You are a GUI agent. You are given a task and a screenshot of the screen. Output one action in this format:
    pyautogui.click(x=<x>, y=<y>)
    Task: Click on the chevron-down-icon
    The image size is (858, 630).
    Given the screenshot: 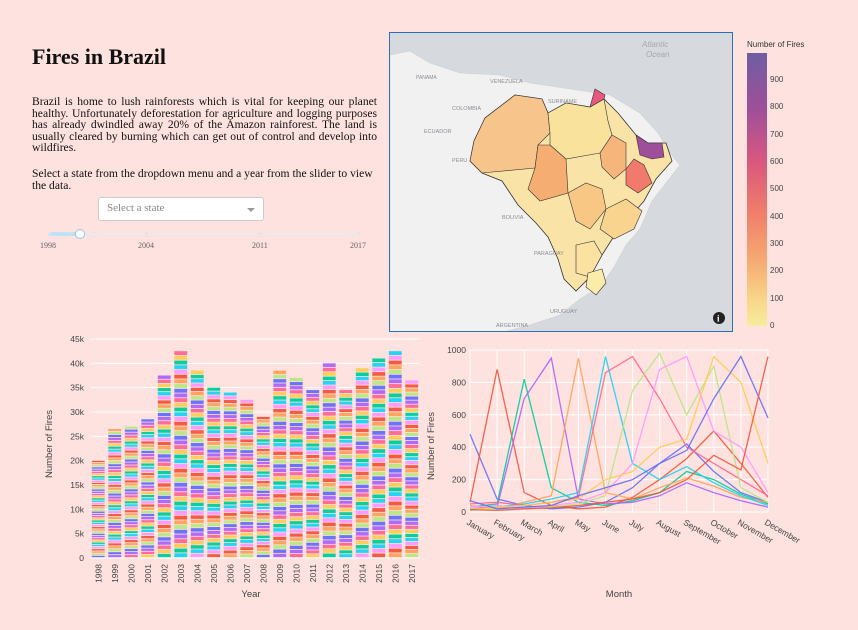 What is the action you would take?
    pyautogui.click(x=251, y=210)
    